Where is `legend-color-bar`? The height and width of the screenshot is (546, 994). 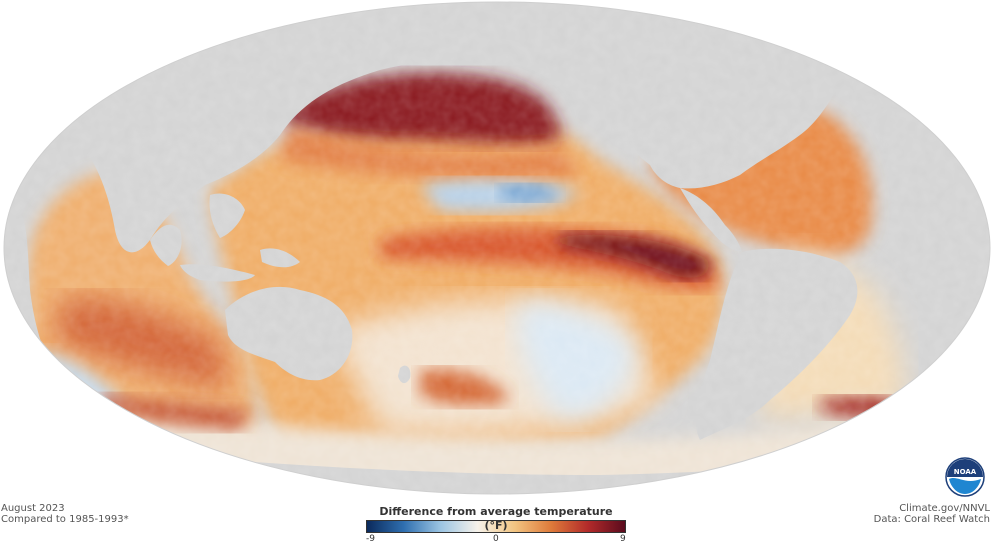 legend-color-bar is located at coordinates (496, 526).